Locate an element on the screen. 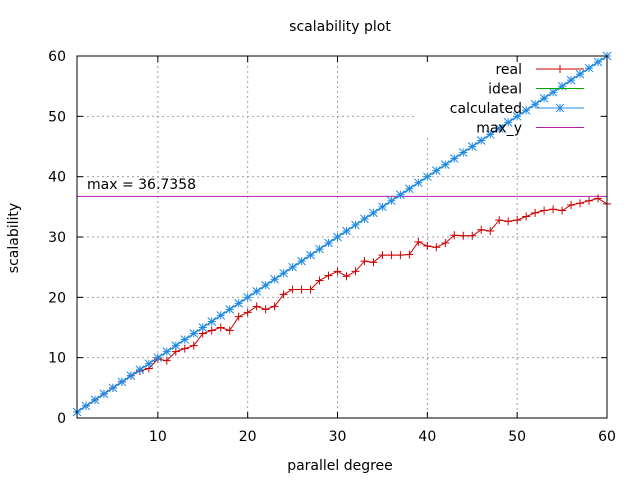 The width and height of the screenshot is (640, 480). y-tick-label: 10 is located at coordinates (57, 359).